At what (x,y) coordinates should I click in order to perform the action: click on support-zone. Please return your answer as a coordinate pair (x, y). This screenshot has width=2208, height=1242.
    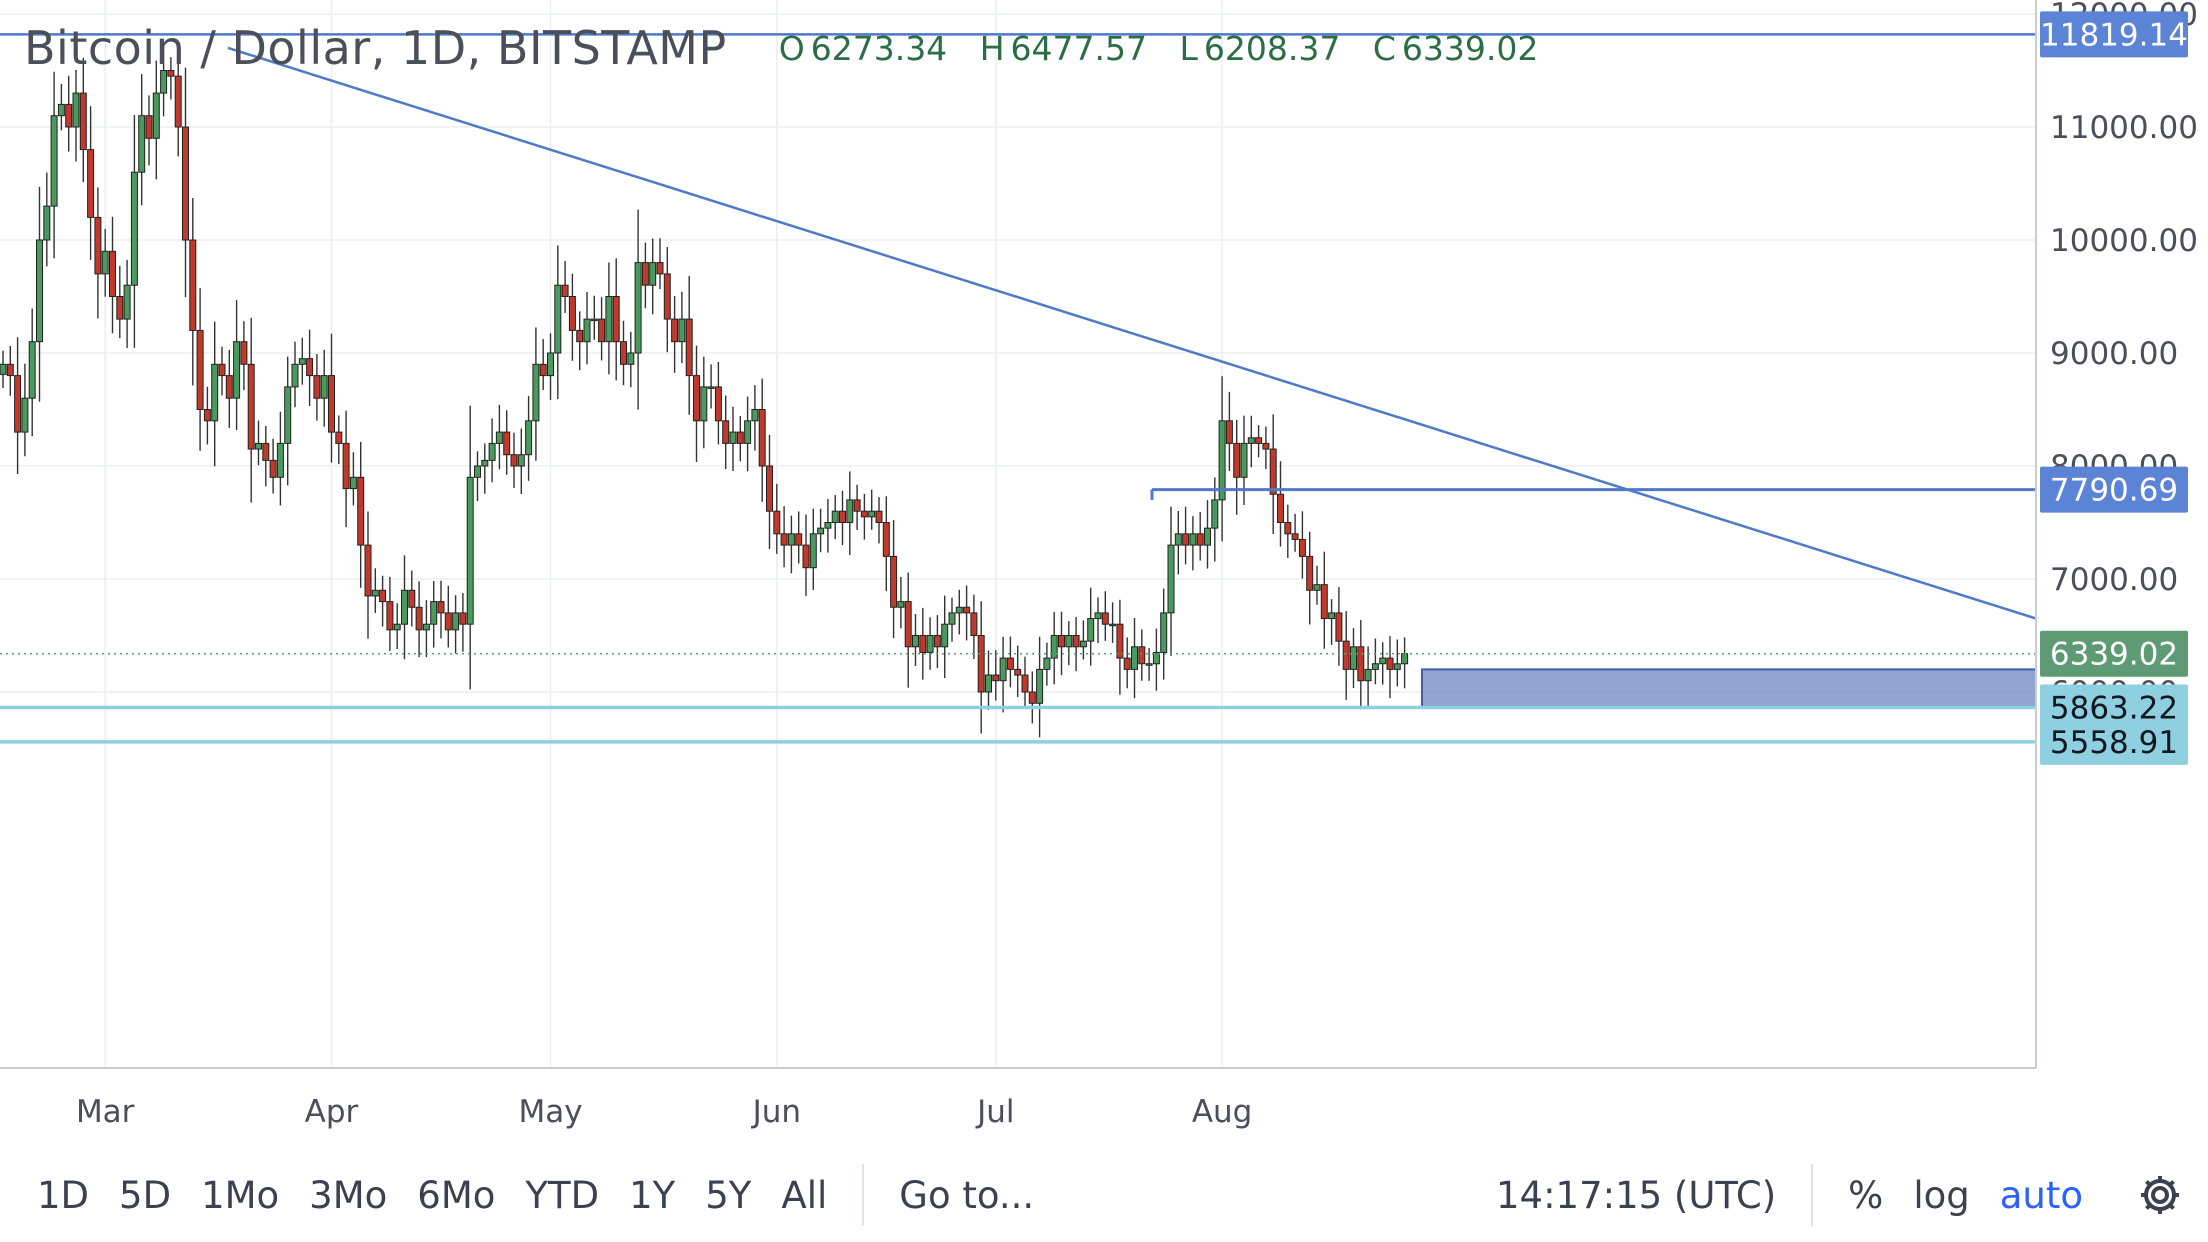
    Looking at the image, I should click on (1729, 688).